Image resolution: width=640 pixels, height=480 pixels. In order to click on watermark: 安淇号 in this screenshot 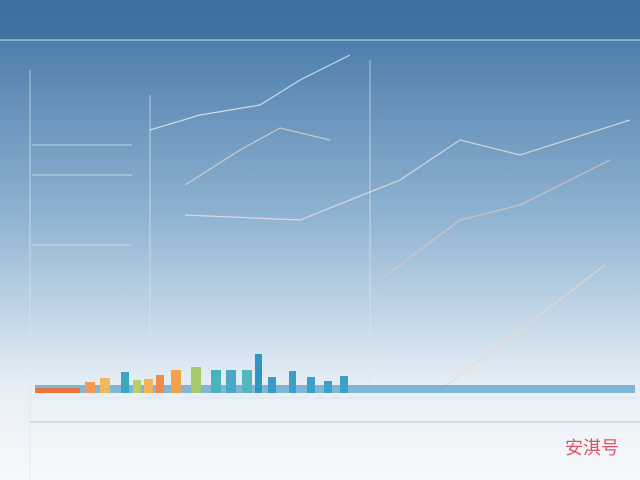, I will do `click(592, 448)`.